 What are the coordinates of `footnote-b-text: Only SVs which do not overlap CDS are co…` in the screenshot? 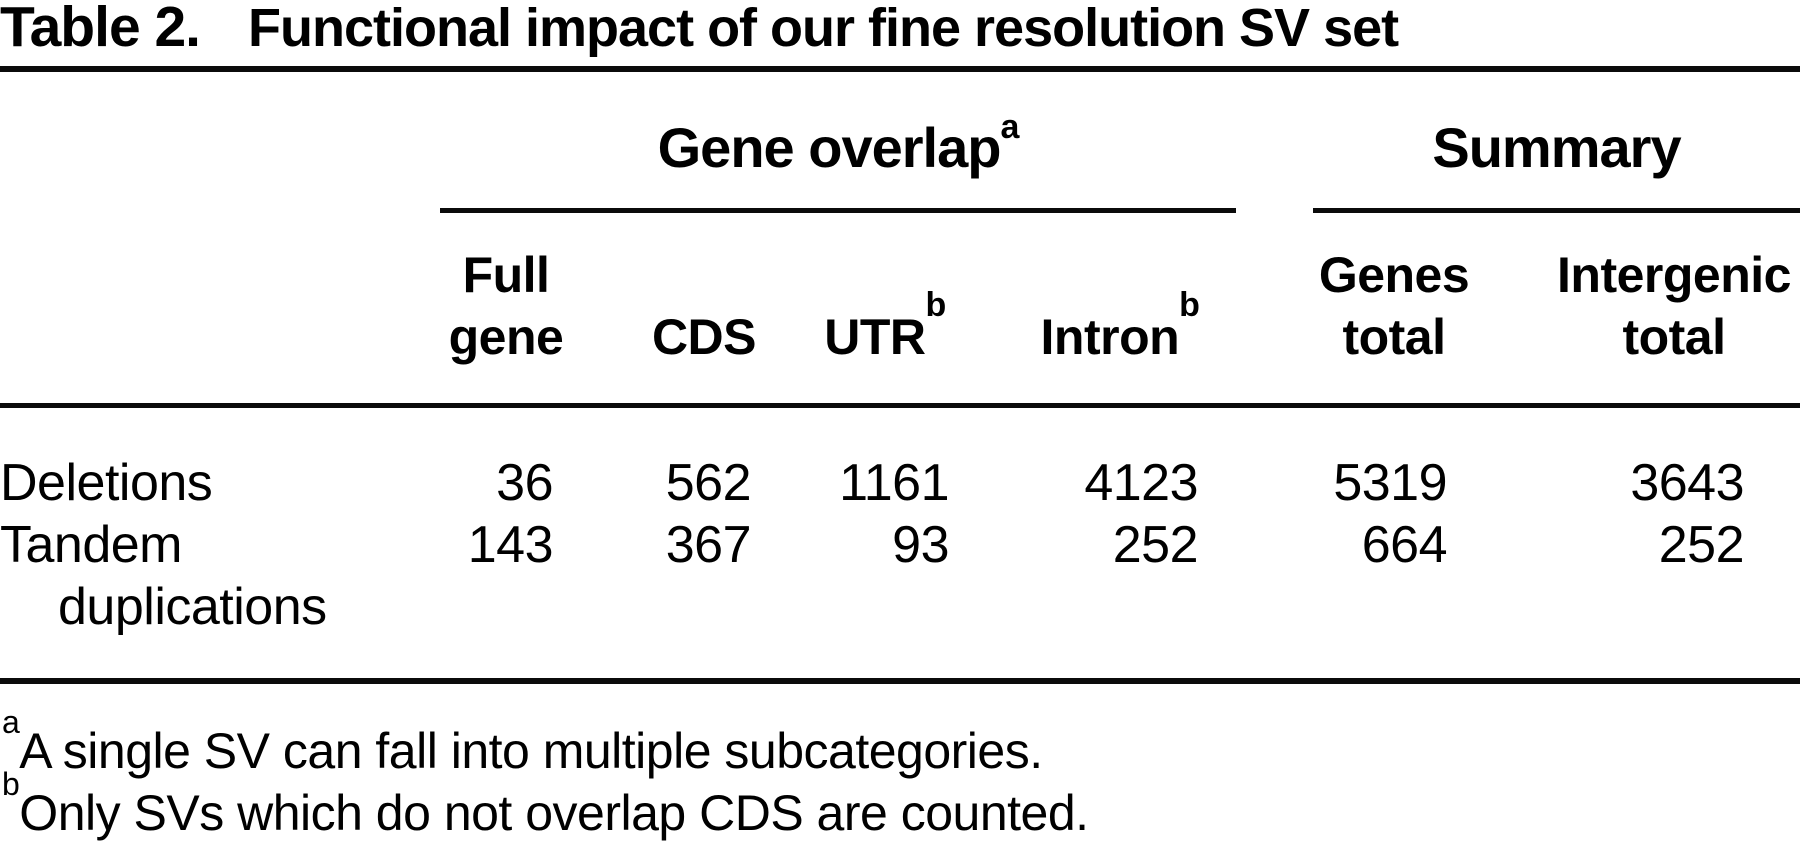 It's located at (554, 813).